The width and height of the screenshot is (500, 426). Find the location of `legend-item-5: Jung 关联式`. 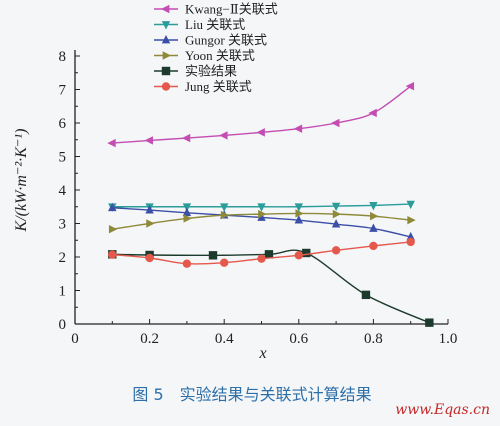

legend-item-5: Jung 关联式 is located at coordinates (203, 86).